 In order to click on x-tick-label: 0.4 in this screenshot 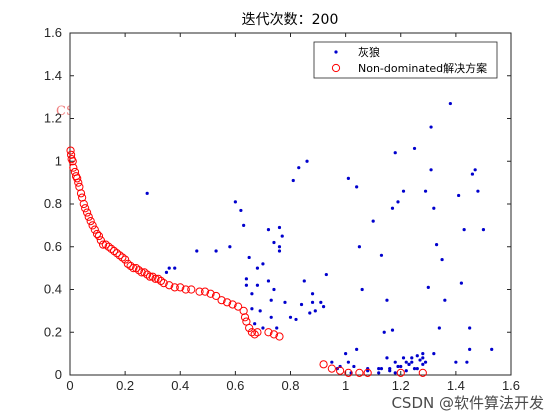, I will do `click(180, 385)`.